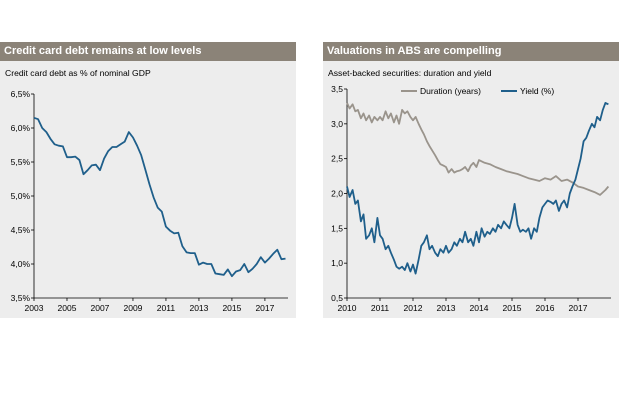 The height and width of the screenshot is (413, 620). What do you see at coordinates (166, 308) in the screenshot?
I see `credit-card-debt-x-tick-label: 2011` at bounding box center [166, 308].